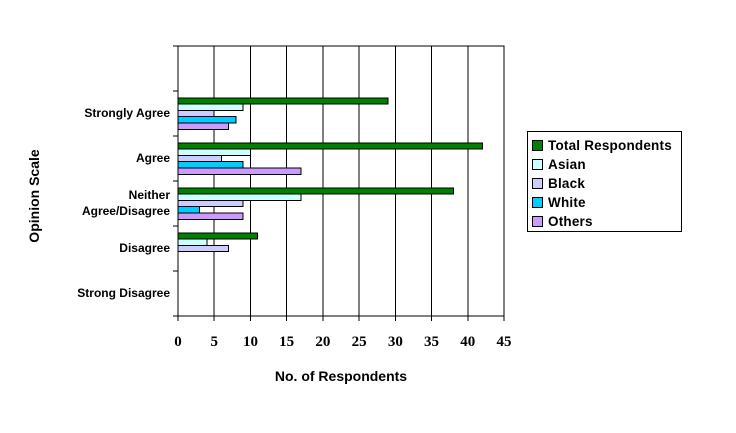 This screenshot has height=433, width=736. I want to click on legend: Total Respondents Asian Black White Others, so click(604, 181).